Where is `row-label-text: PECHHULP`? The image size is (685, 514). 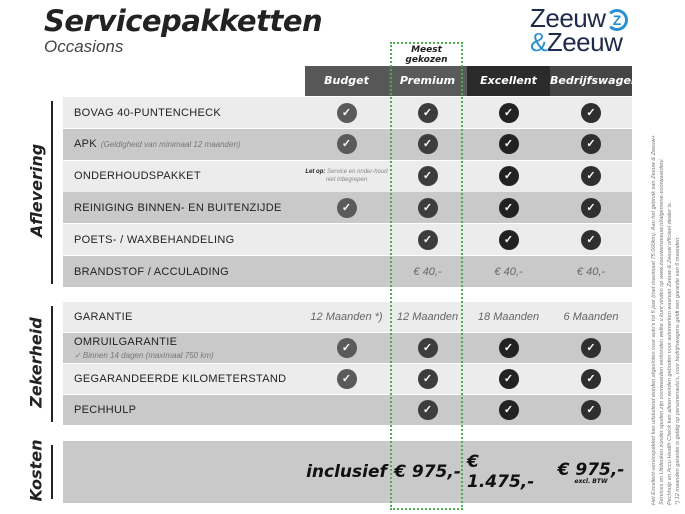
row-label-text: PECHHULP is located at coordinates (105, 410).